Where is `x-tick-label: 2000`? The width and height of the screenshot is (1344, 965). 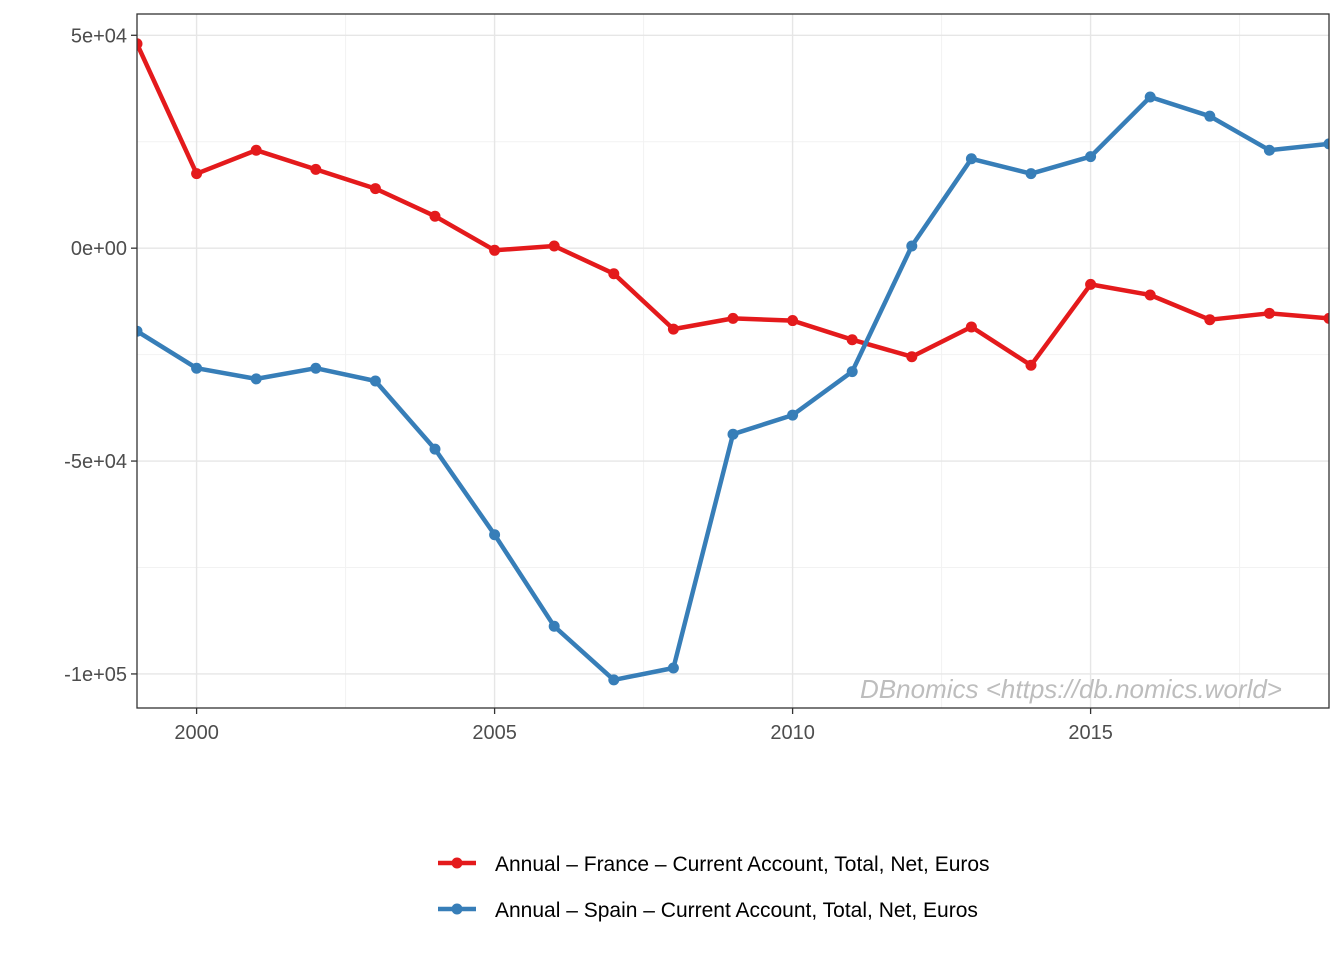
x-tick-label: 2000 is located at coordinates (196, 733).